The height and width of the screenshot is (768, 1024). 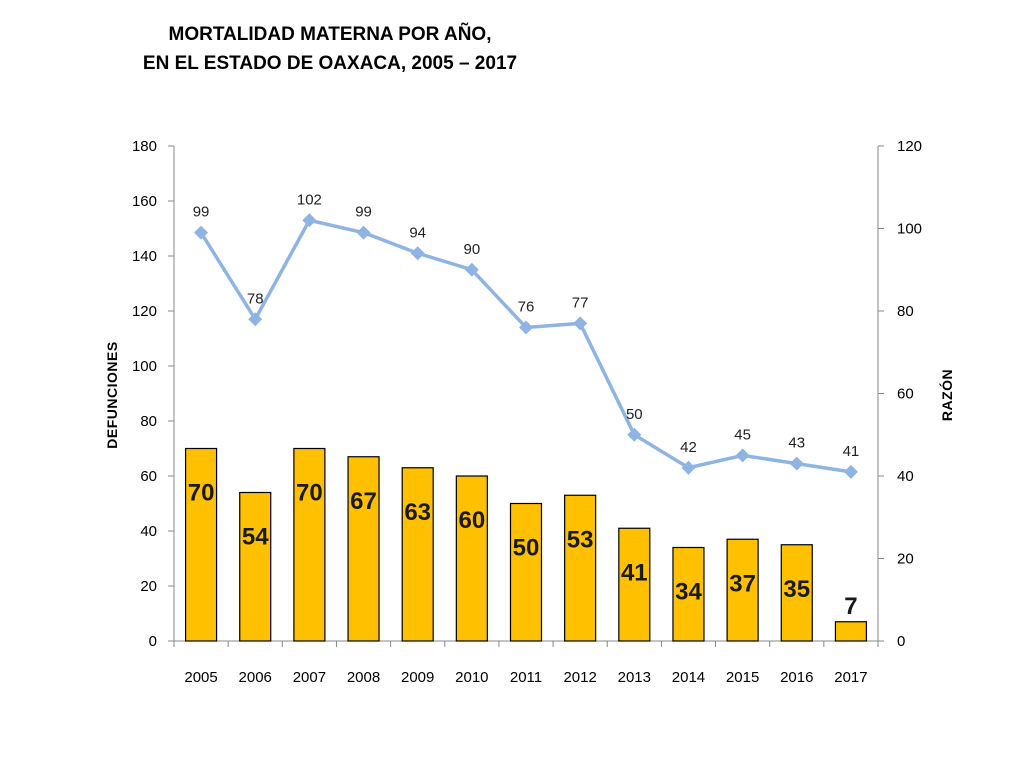 What do you see at coordinates (905, 476) in the screenshot?
I see `right-tick-label: 40` at bounding box center [905, 476].